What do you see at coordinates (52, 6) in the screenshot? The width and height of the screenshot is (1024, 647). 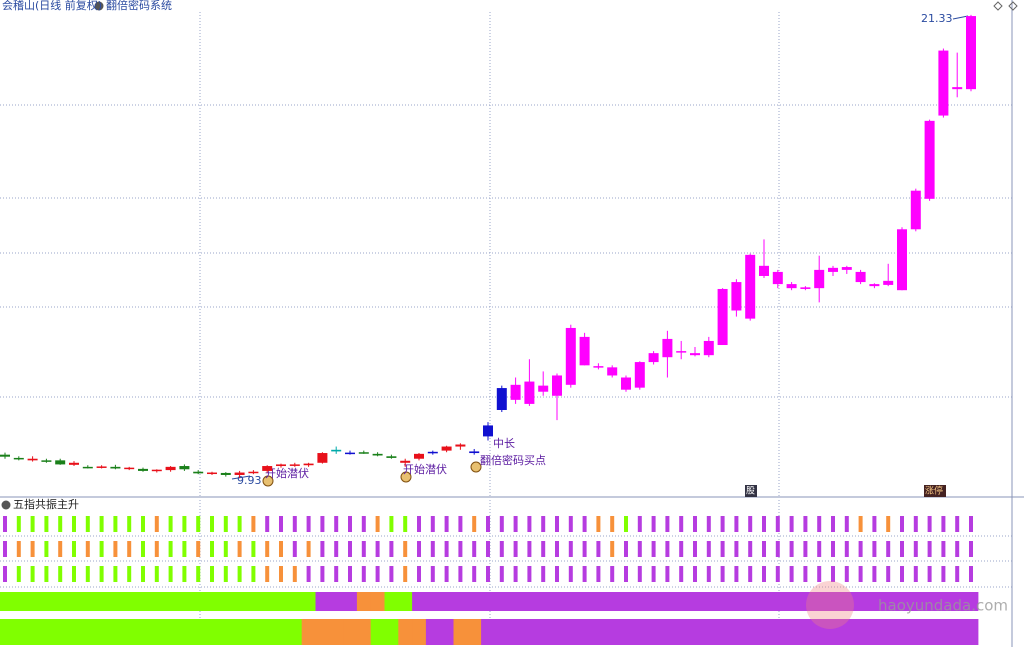 I see `chart-title: 会稽山(日线 前复权)` at bounding box center [52, 6].